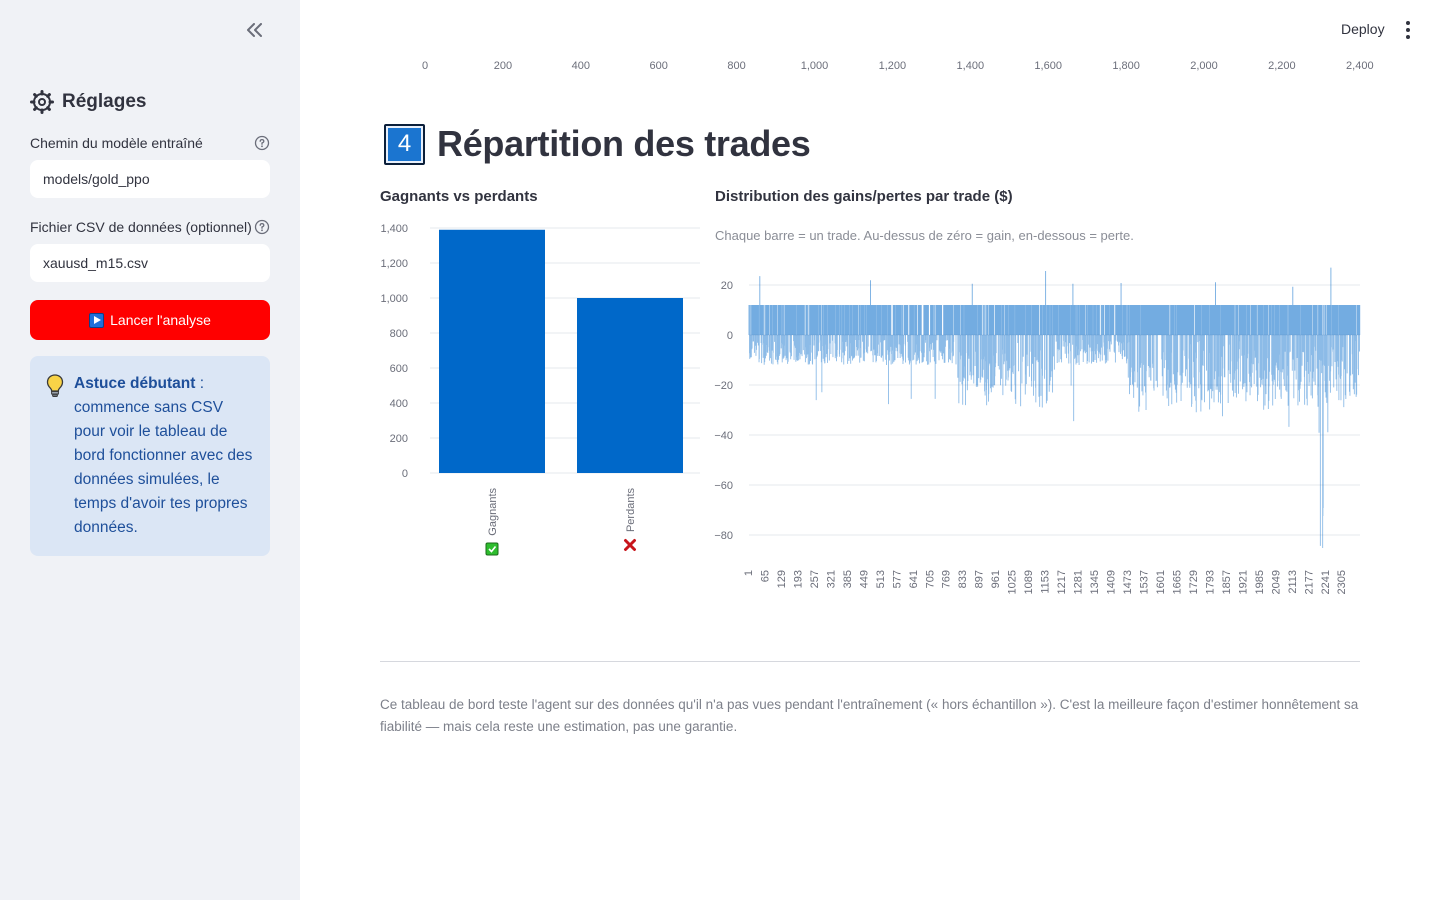  Describe the element at coordinates (723, 386) in the screenshot. I see `y-tick-label: −20` at that location.